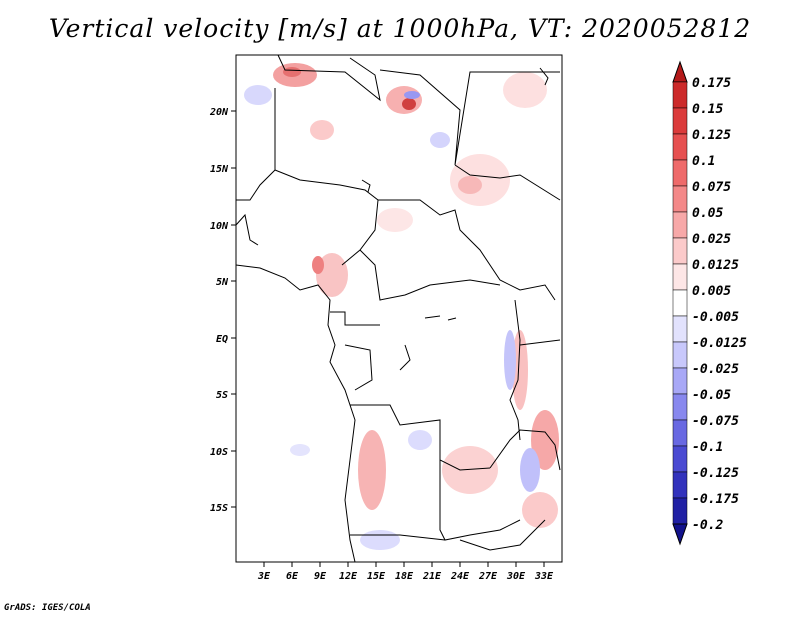  Describe the element at coordinates (711, 291) in the screenshot. I see `colorbar-label: 0.005` at that location.